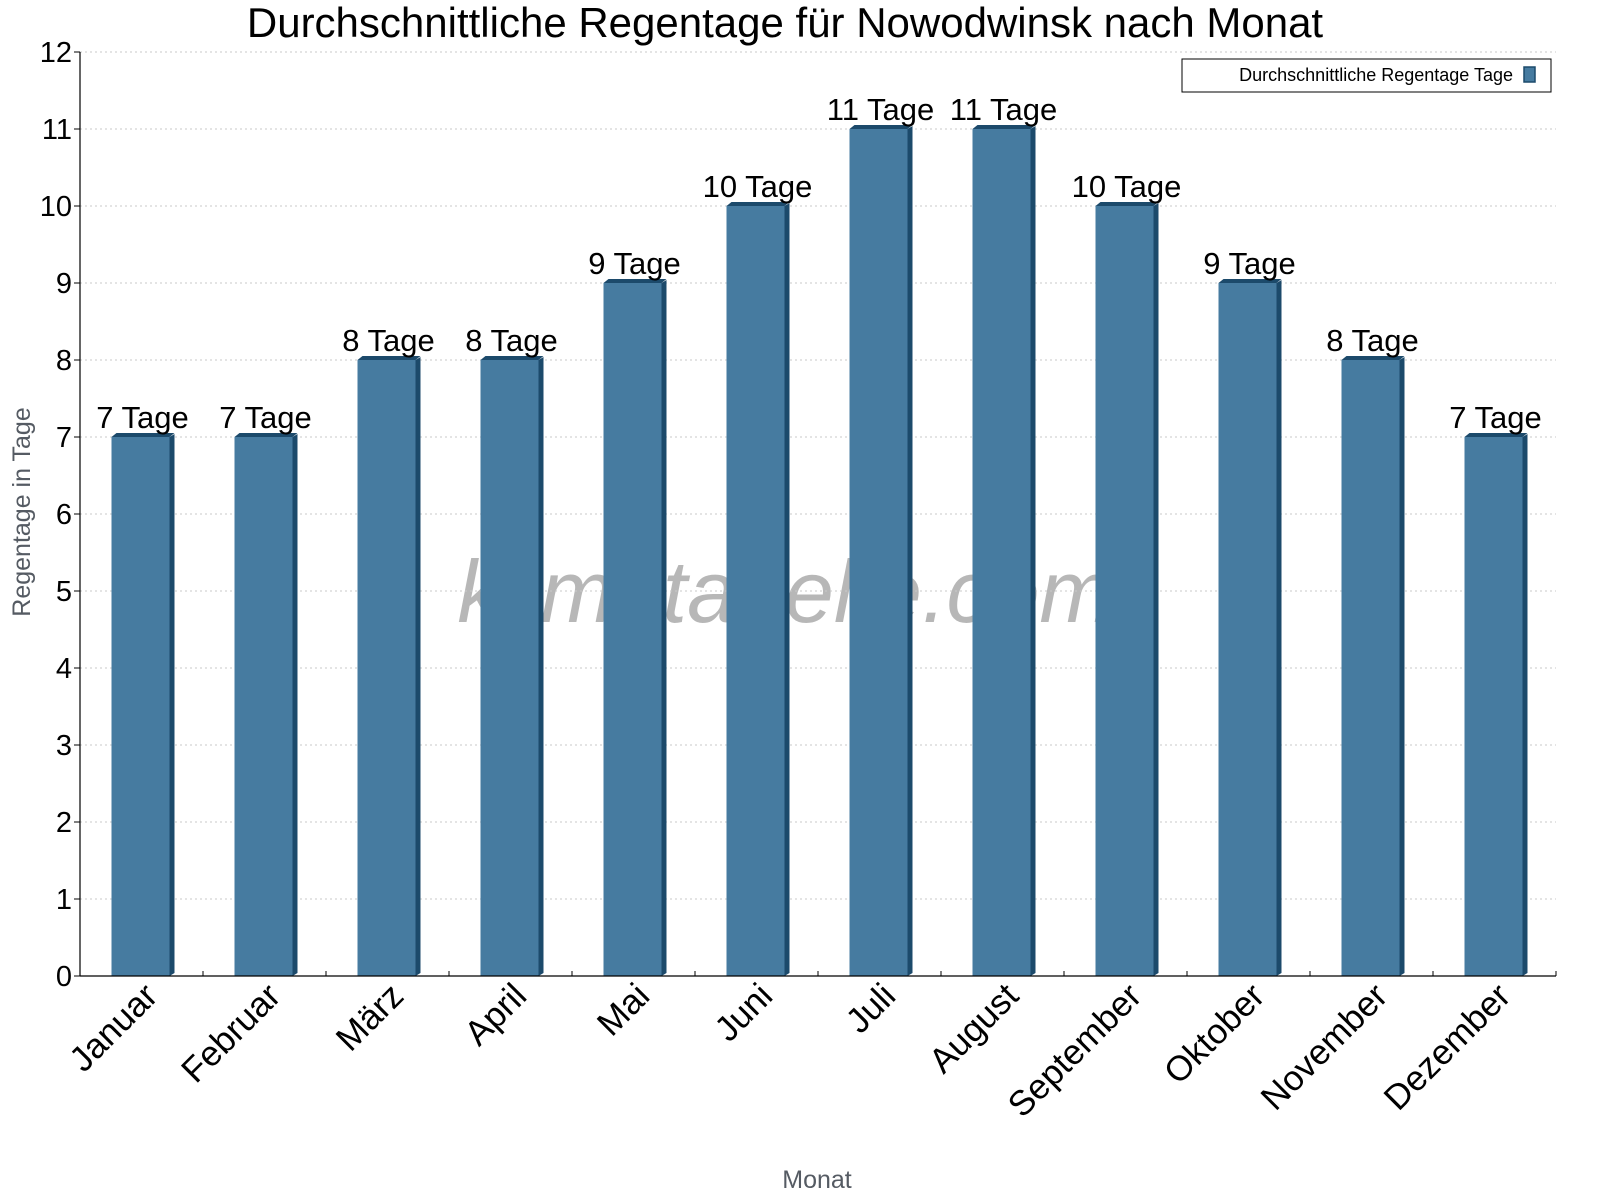 Image resolution: width=1600 pixels, height=1200 pixels. I want to click on y-tick-label: 3, so click(64, 746).